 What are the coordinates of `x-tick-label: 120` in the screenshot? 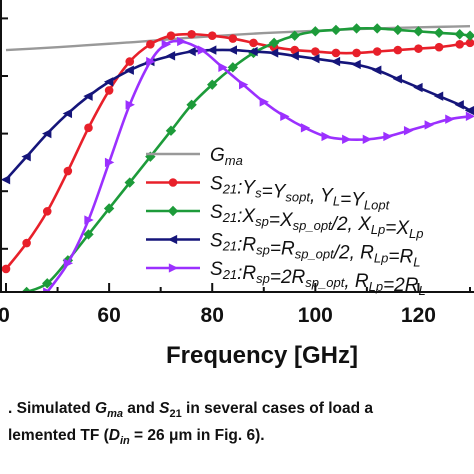 It's located at (418, 315).